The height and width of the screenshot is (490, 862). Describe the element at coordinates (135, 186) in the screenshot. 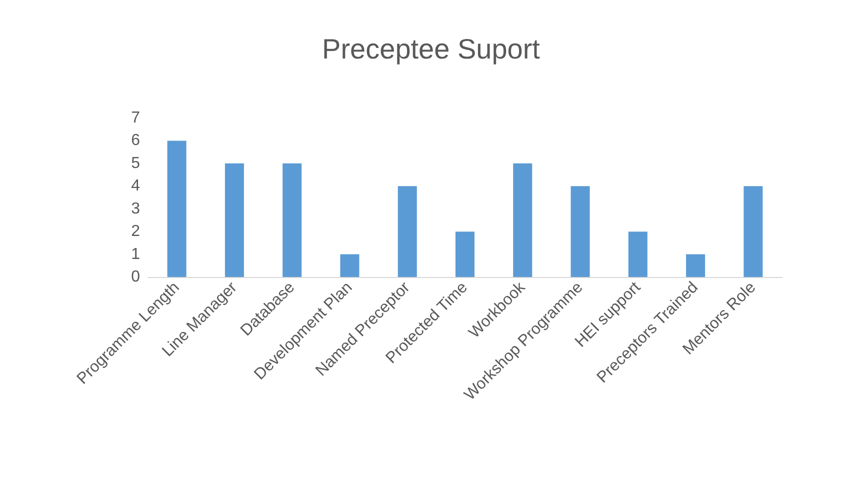

I see `y-tick-label: 4` at that location.